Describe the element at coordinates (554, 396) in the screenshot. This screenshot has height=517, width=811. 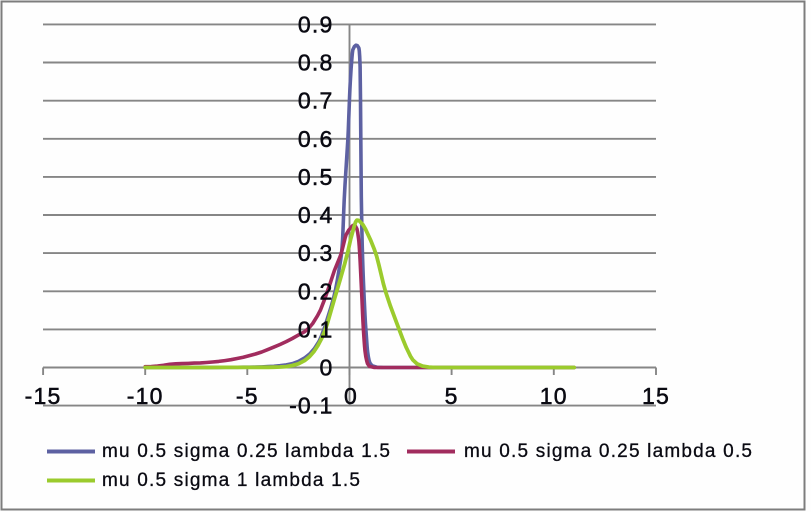
I see `svg-text: 10` at that location.